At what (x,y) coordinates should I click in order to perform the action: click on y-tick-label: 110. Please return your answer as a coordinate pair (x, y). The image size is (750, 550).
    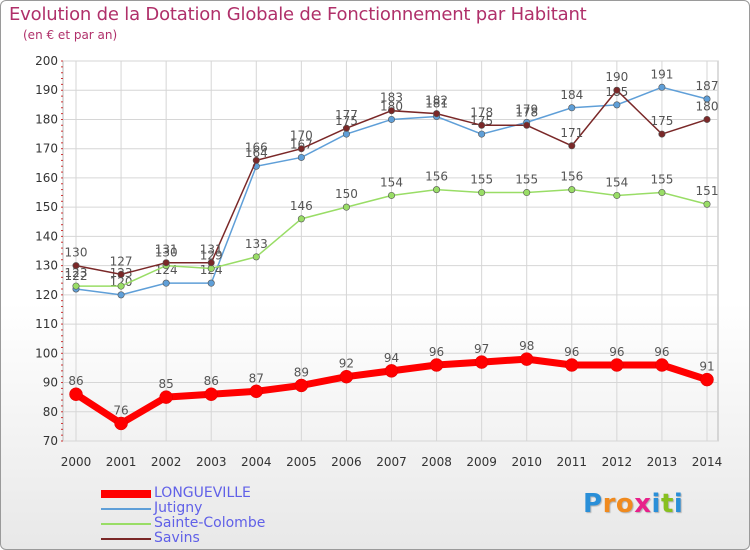
    Looking at the image, I should click on (46, 324).